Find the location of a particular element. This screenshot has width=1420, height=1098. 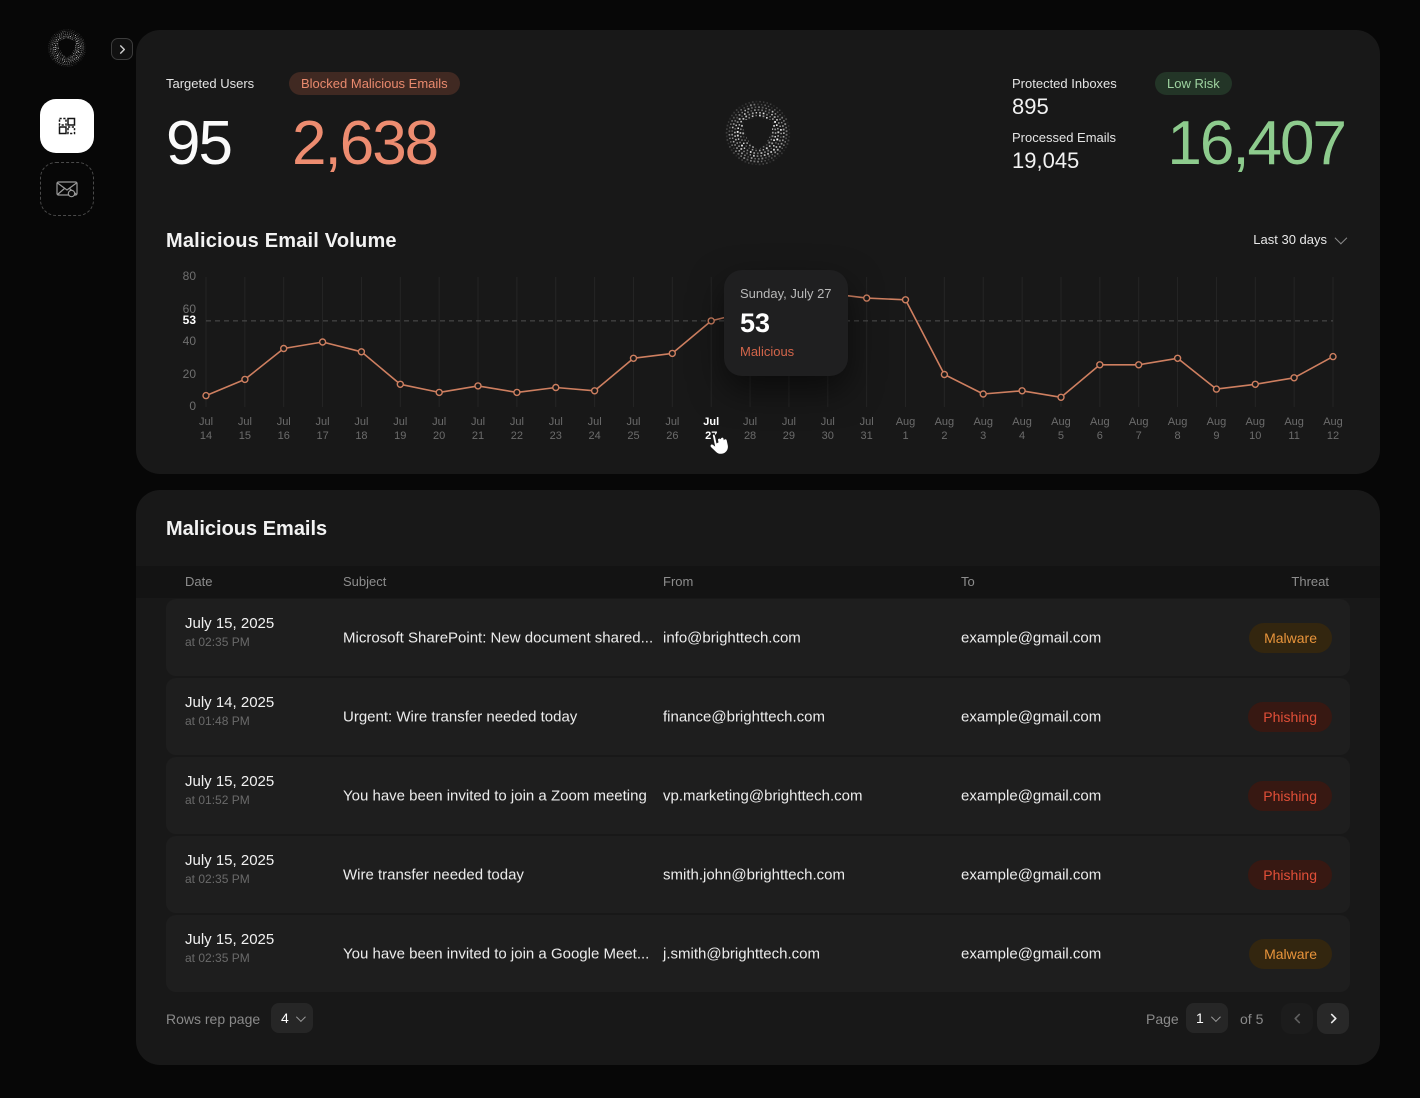

processed-emails-label: Processed Emails is located at coordinates (1064, 137).